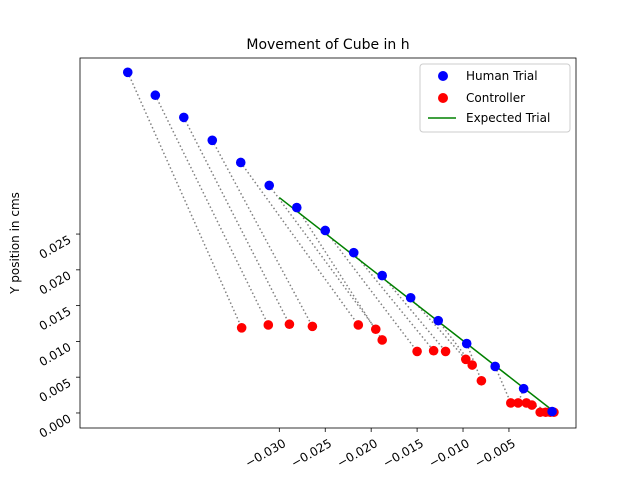 This screenshot has width=640, height=480. I want to click on legend-box, so click(495, 98).